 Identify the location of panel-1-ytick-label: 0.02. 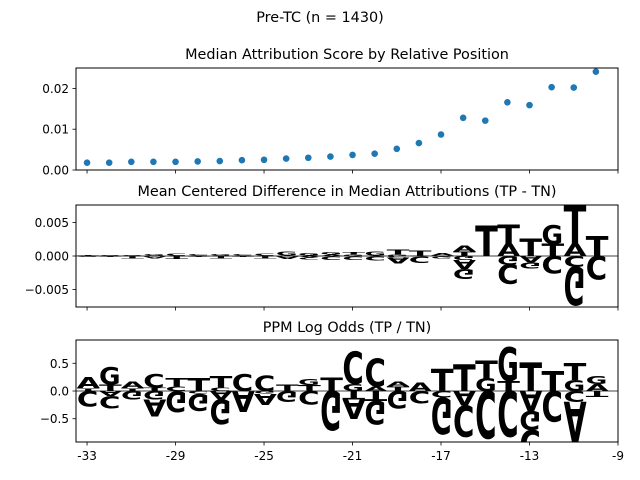
(55, 89).